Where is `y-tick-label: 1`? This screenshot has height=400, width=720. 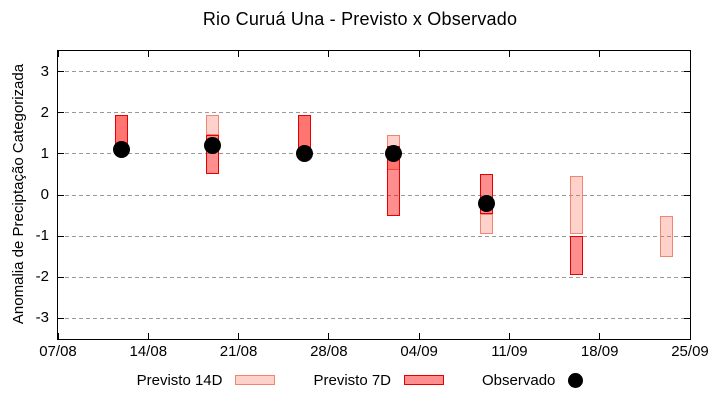 y-tick-label: 1 is located at coordinates (44, 153).